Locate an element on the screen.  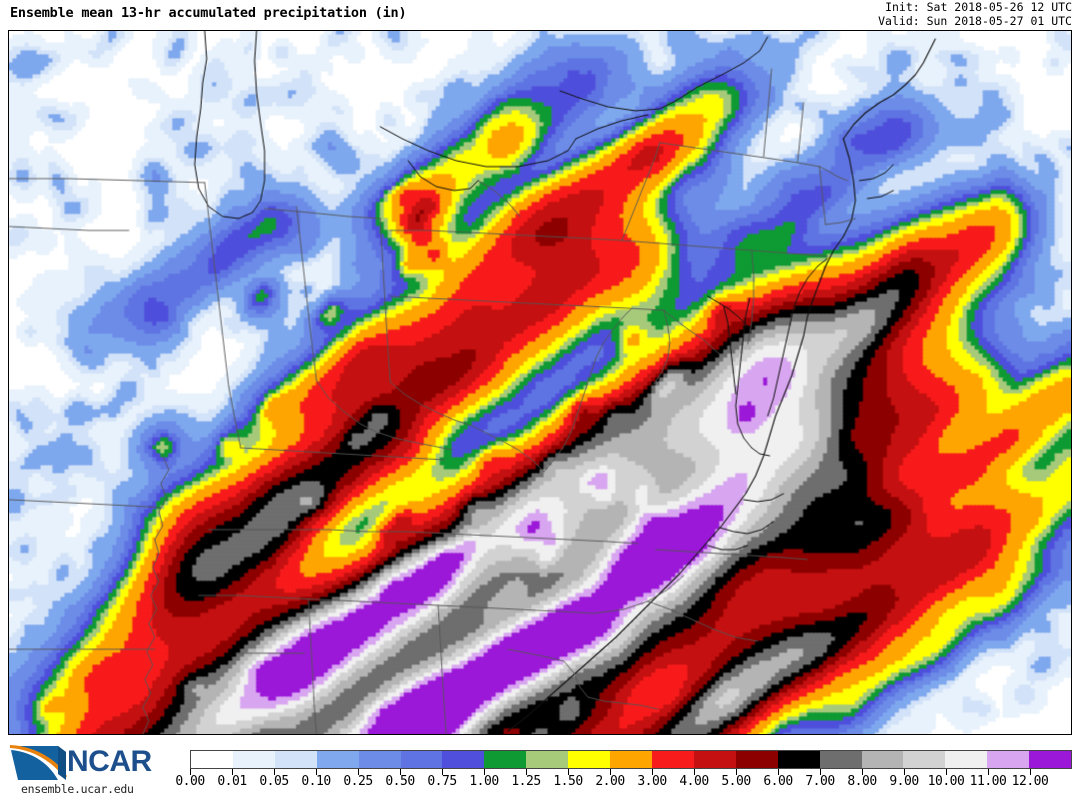
colorbar-tick-label: 0.25 is located at coordinates (358, 781).